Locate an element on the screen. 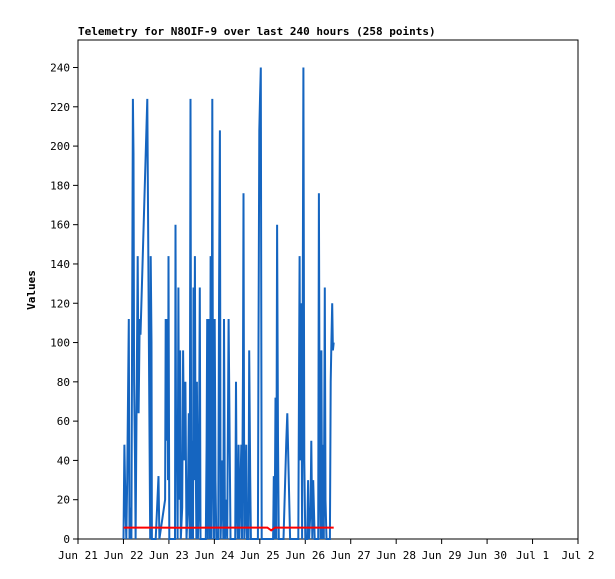  y-tick-label: 80 is located at coordinates (63, 382).